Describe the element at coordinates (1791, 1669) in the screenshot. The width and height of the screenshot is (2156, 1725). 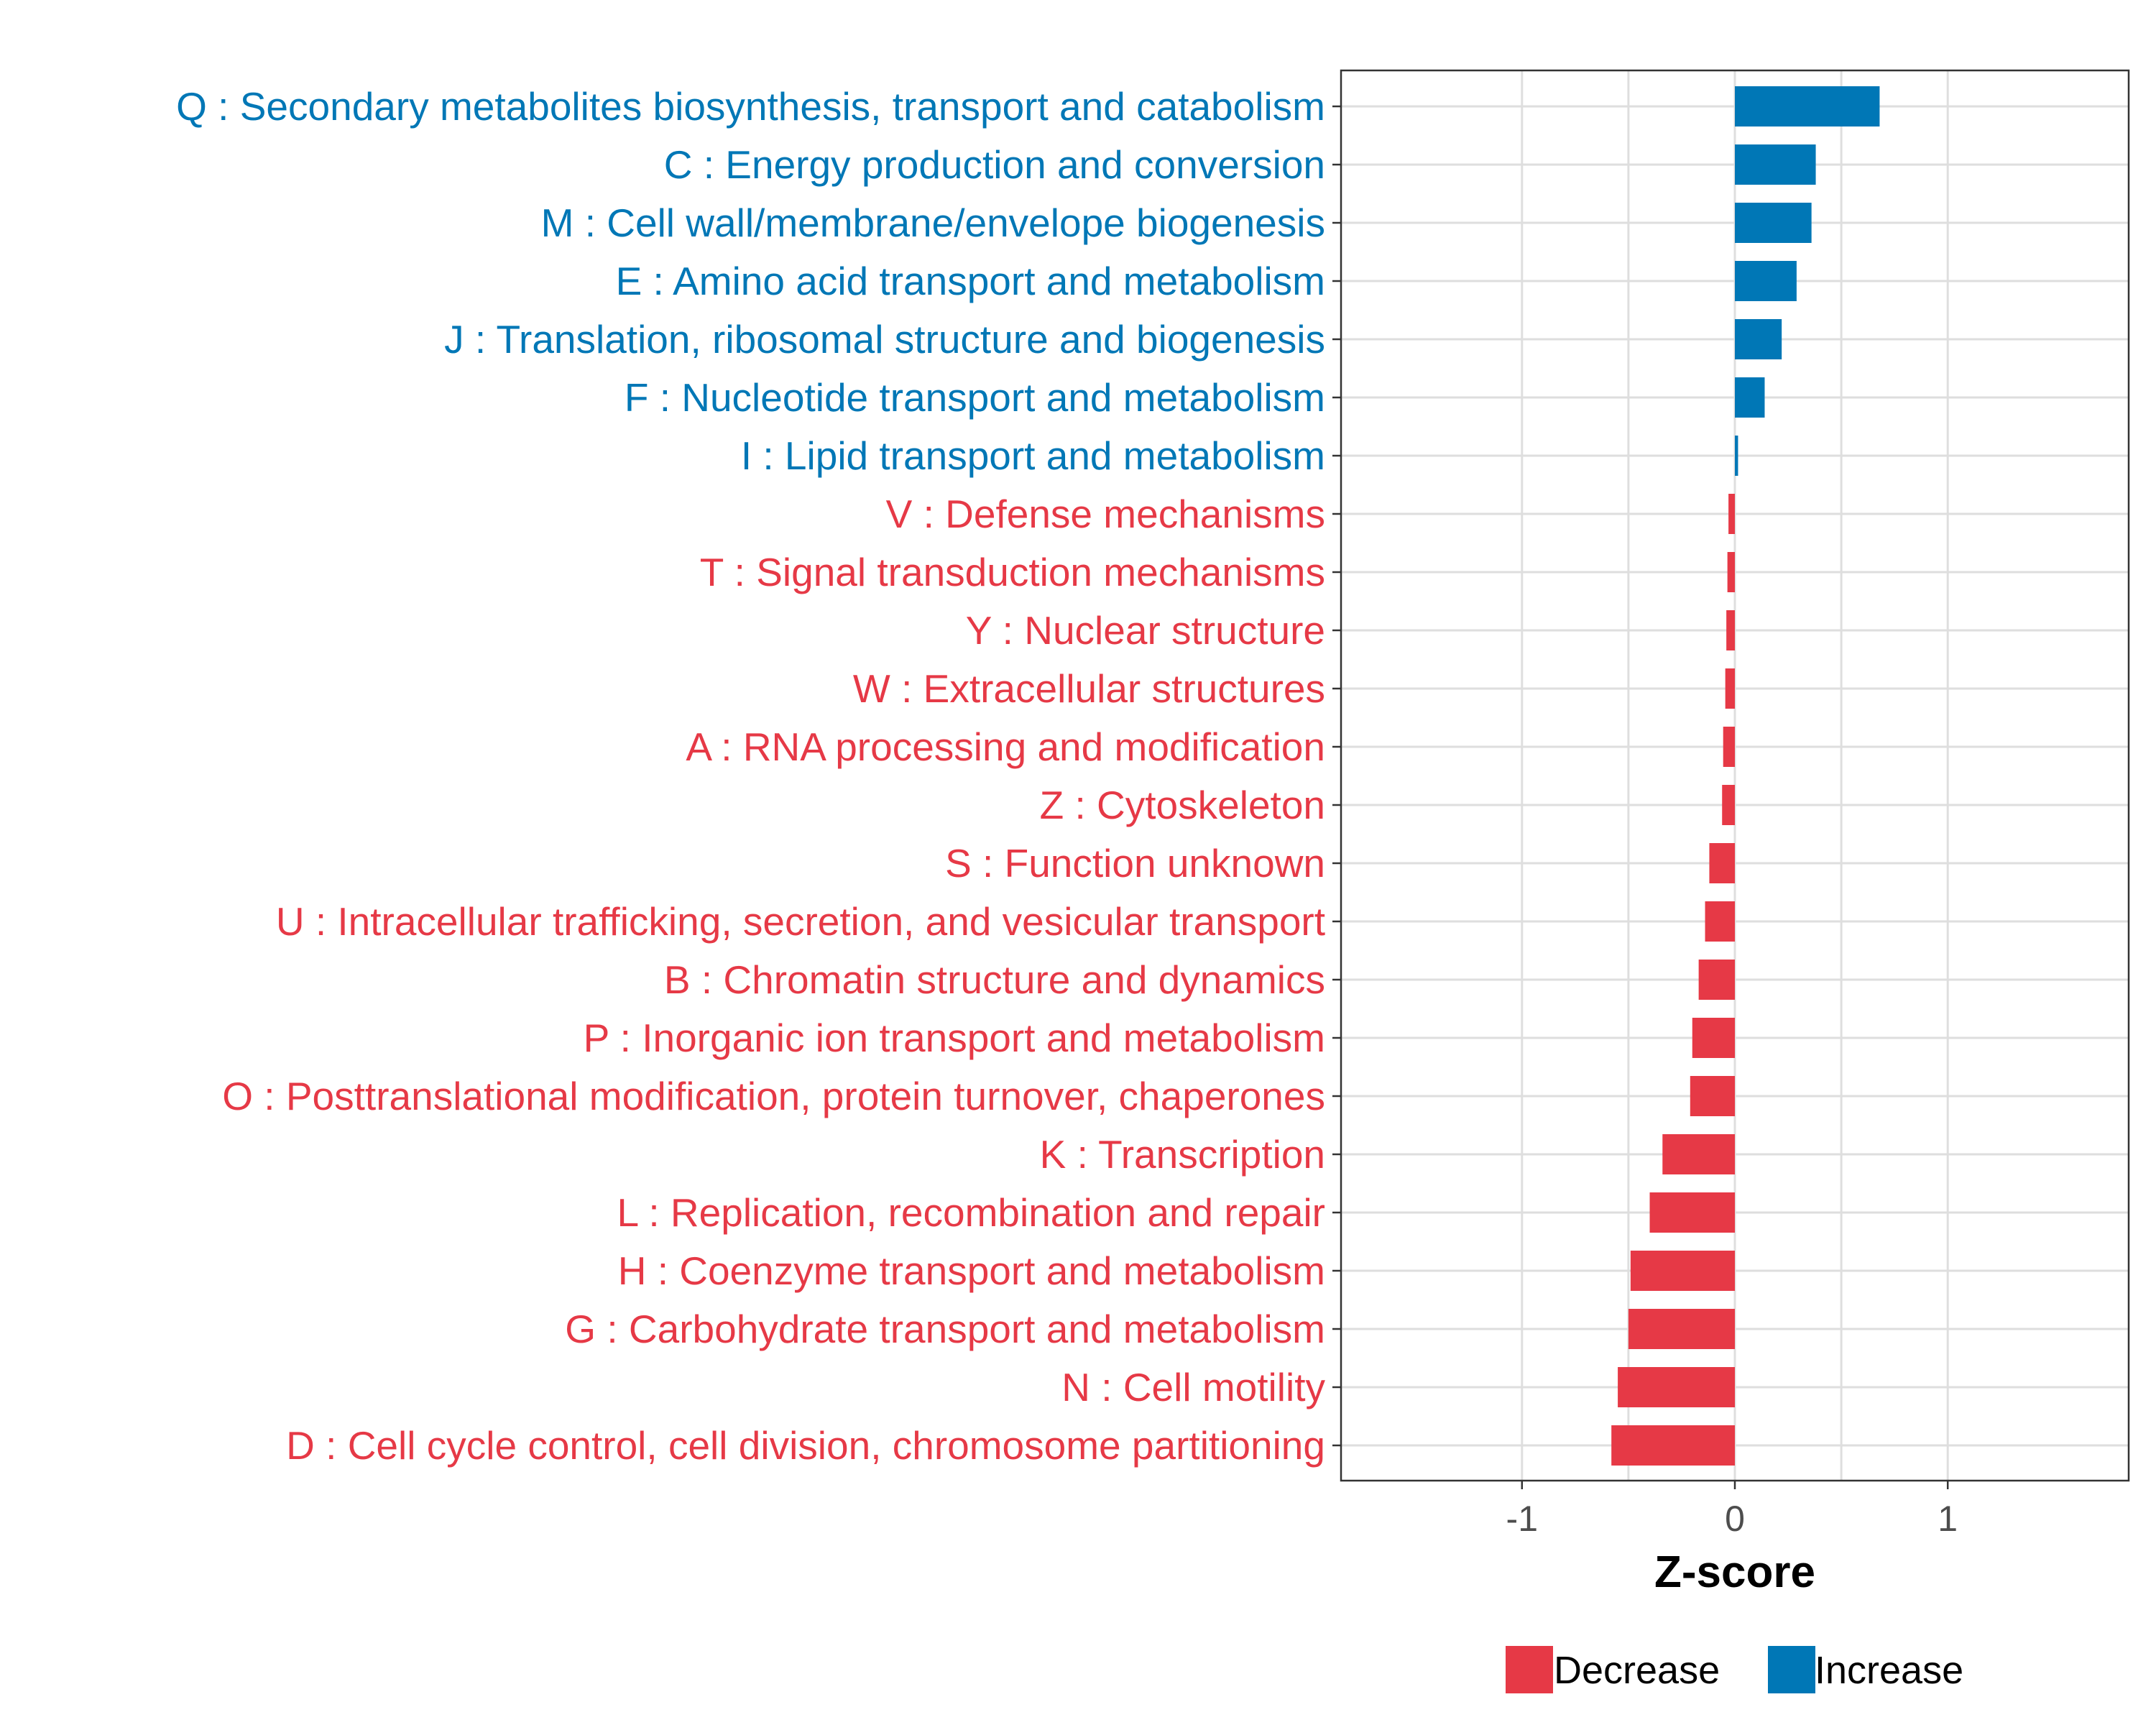
I see `legend-key-increase` at that location.